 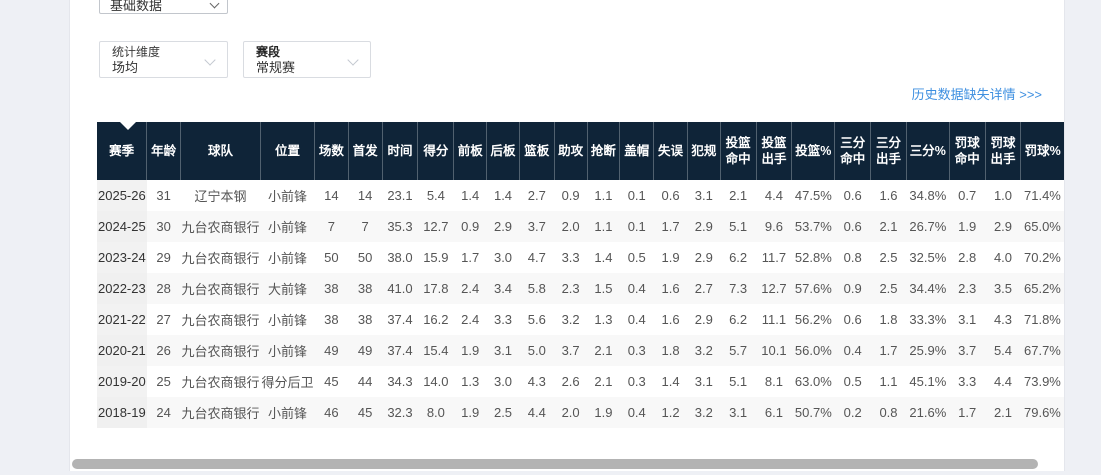 What do you see at coordinates (163, 350) in the screenshot?
I see `stat-cell: 26` at bounding box center [163, 350].